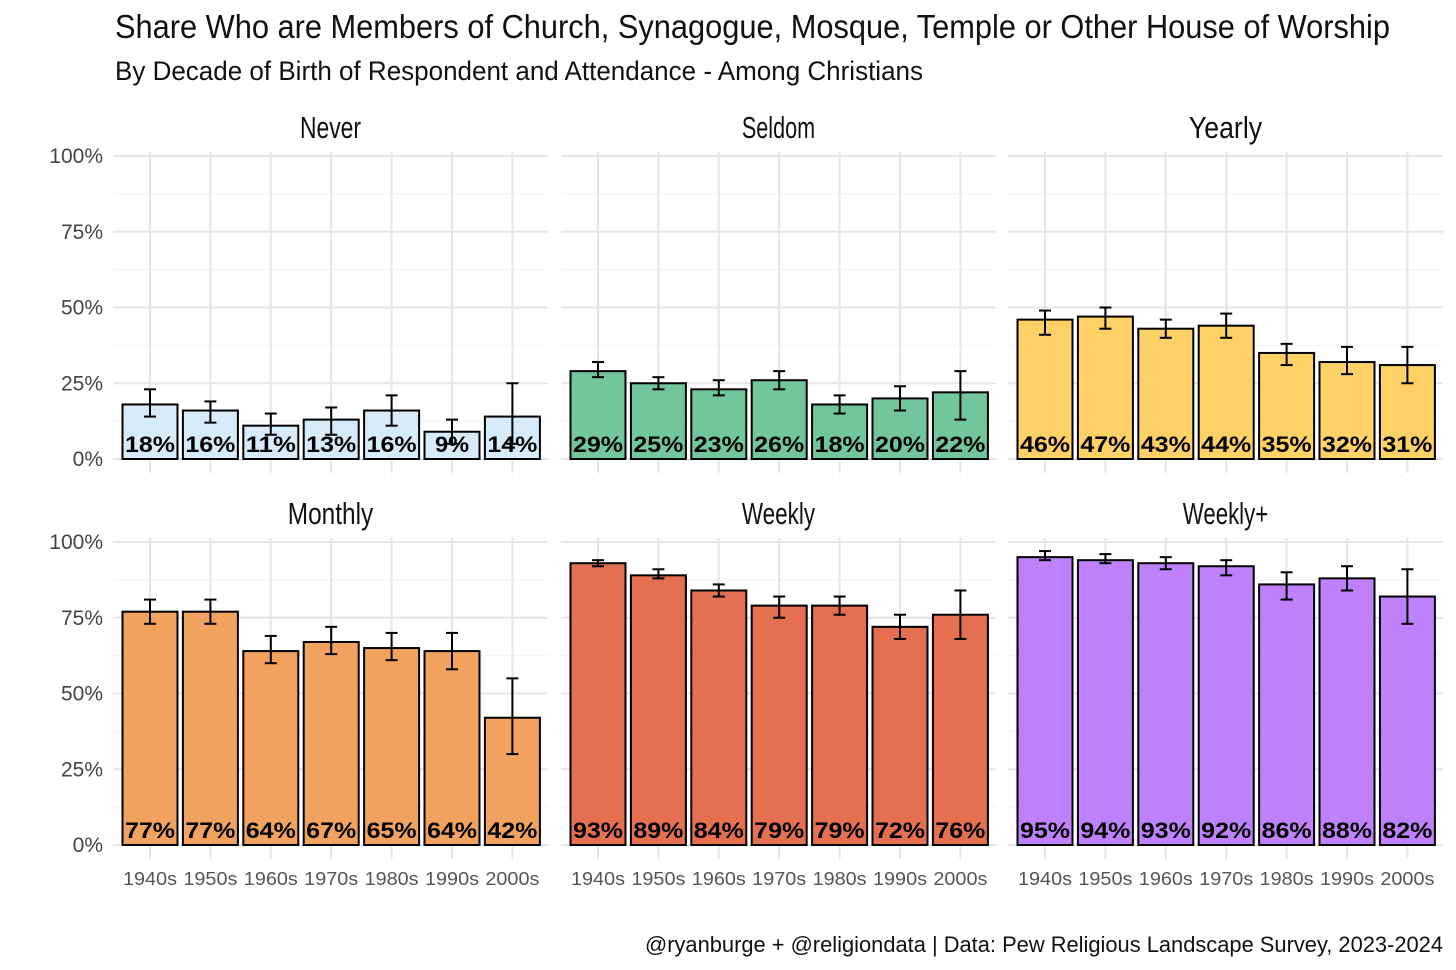 Image resolution: width=1456 pixels, height=970 pixels. Describe the element at coordinates (779, 444) in the screenshot. I see `data-label: 26%` at that location.